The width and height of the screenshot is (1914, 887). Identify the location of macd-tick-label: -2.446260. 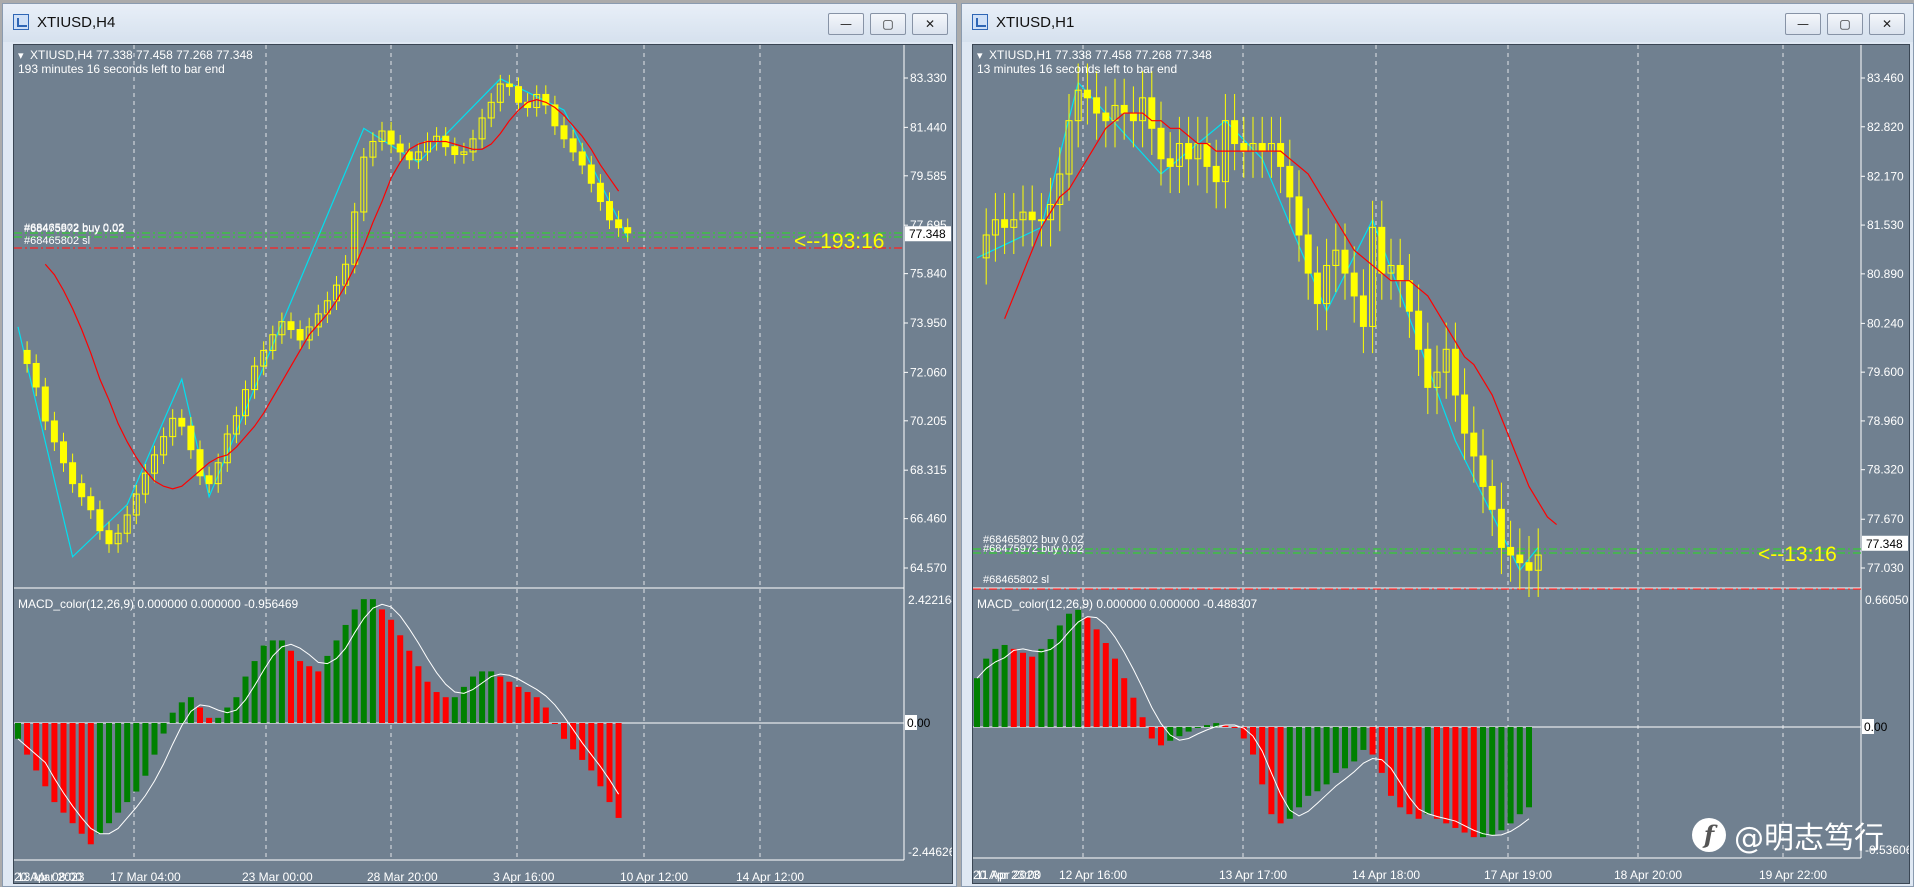
(930, 852).